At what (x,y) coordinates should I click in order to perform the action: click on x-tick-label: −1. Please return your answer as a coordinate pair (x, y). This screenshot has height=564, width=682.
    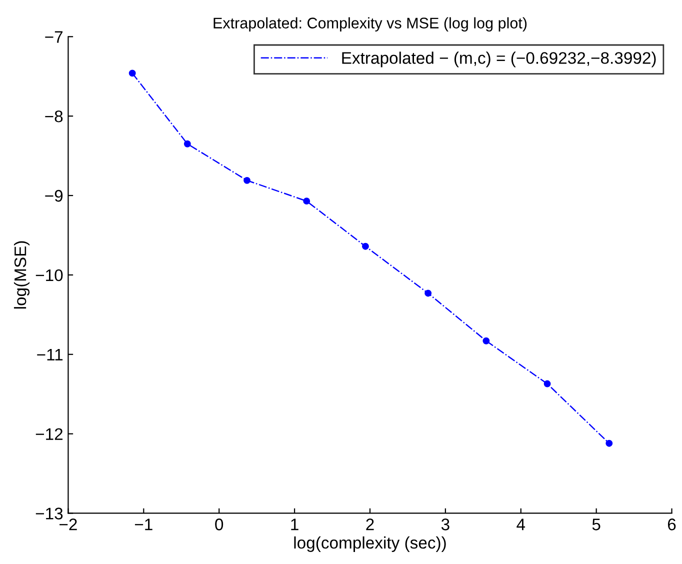
    Looking at the image, I should click on (143, 524).